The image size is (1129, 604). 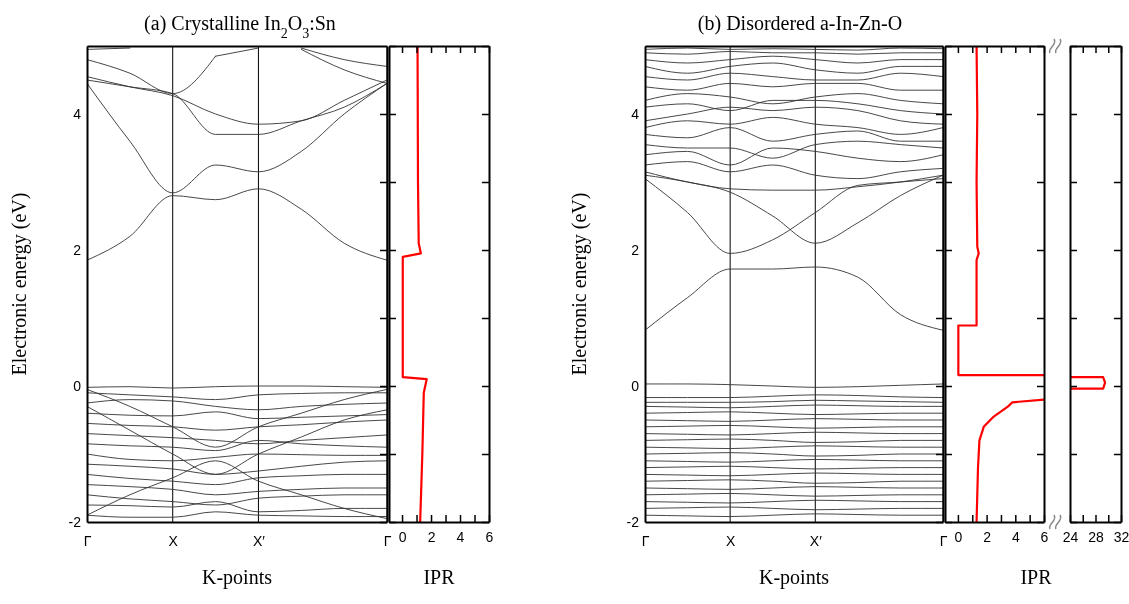 I want to click on x-tick-label: 24, so click(x=1070, y=536).